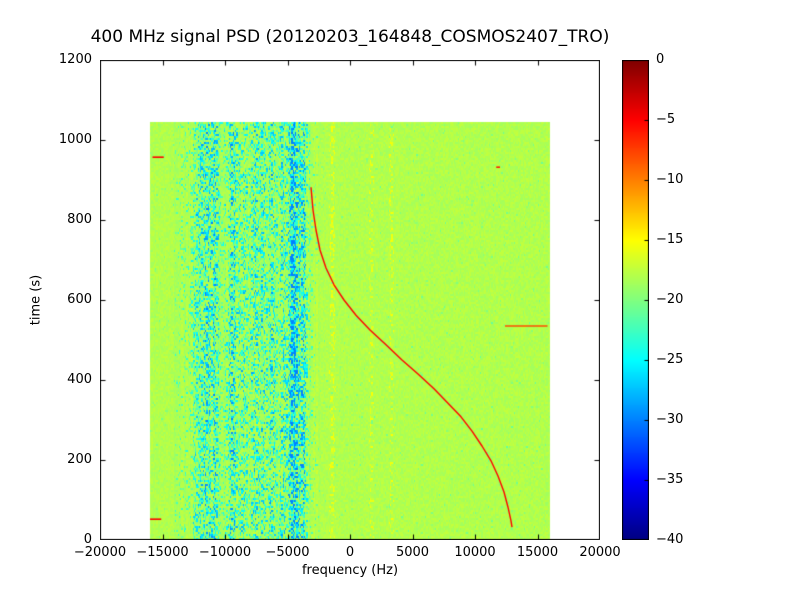 The width and height of the screenshot is (800, 600). Describe the element at coordinates (670, 299) in the screenshot. I see `colorbar-tick-label: −20` at that location.